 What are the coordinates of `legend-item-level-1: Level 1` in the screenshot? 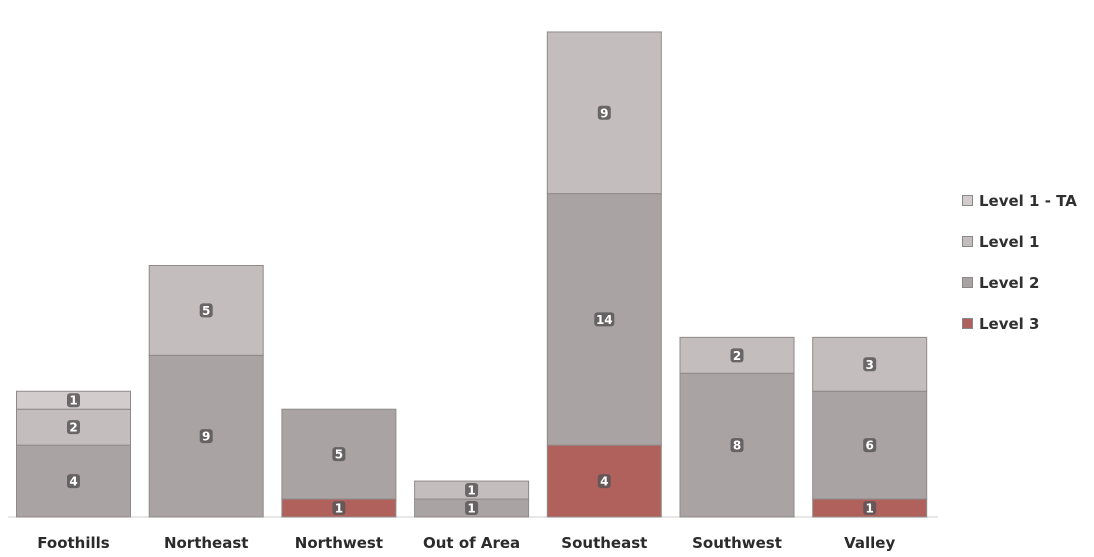 It's located at (1019, 241).